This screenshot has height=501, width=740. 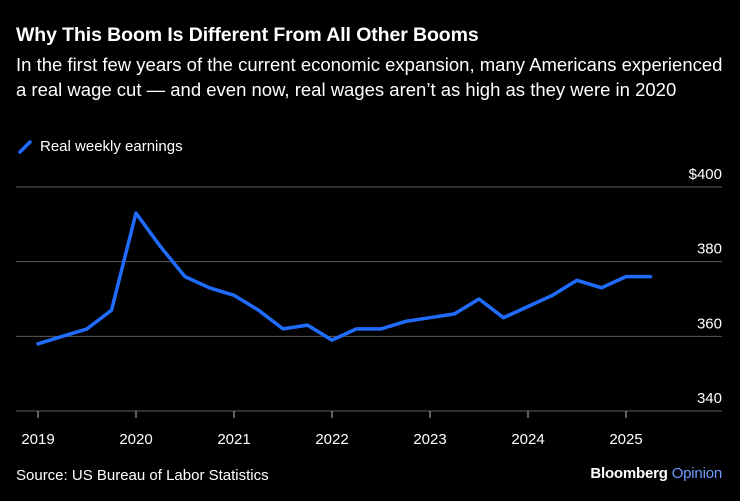 I want to click on x-tick-label: 2025, so click(x=625, y=439).